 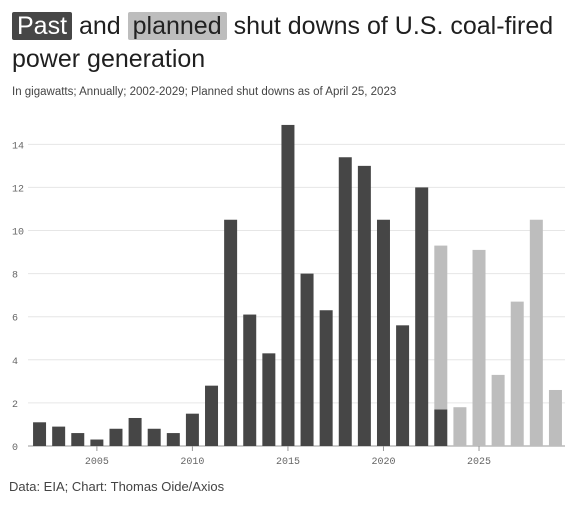 I want to click on y-tick-label: 4, so click(x=15, y=362).